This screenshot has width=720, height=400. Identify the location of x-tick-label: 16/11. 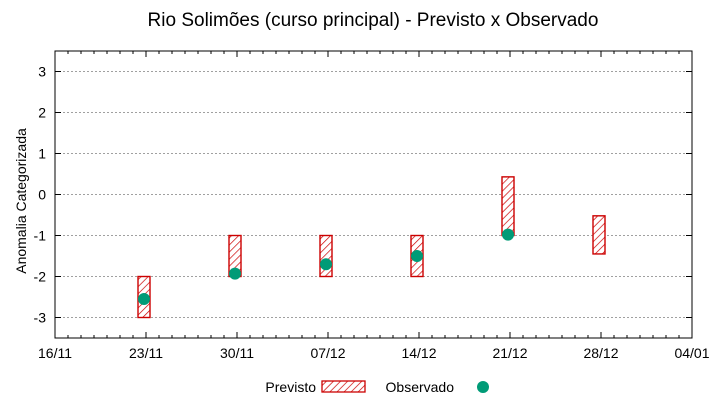
(55, 353).